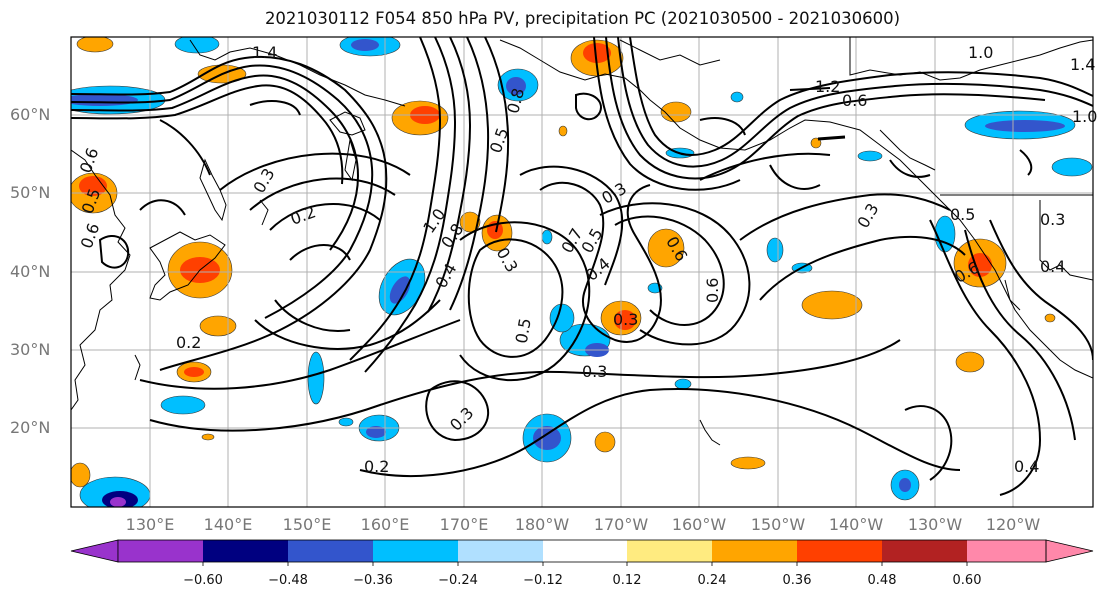 This screenshot has height=601, width=1105. Describe the element at coordinates (464, 524) in the screenshot. I see `lon-label: 170°E` at that location.